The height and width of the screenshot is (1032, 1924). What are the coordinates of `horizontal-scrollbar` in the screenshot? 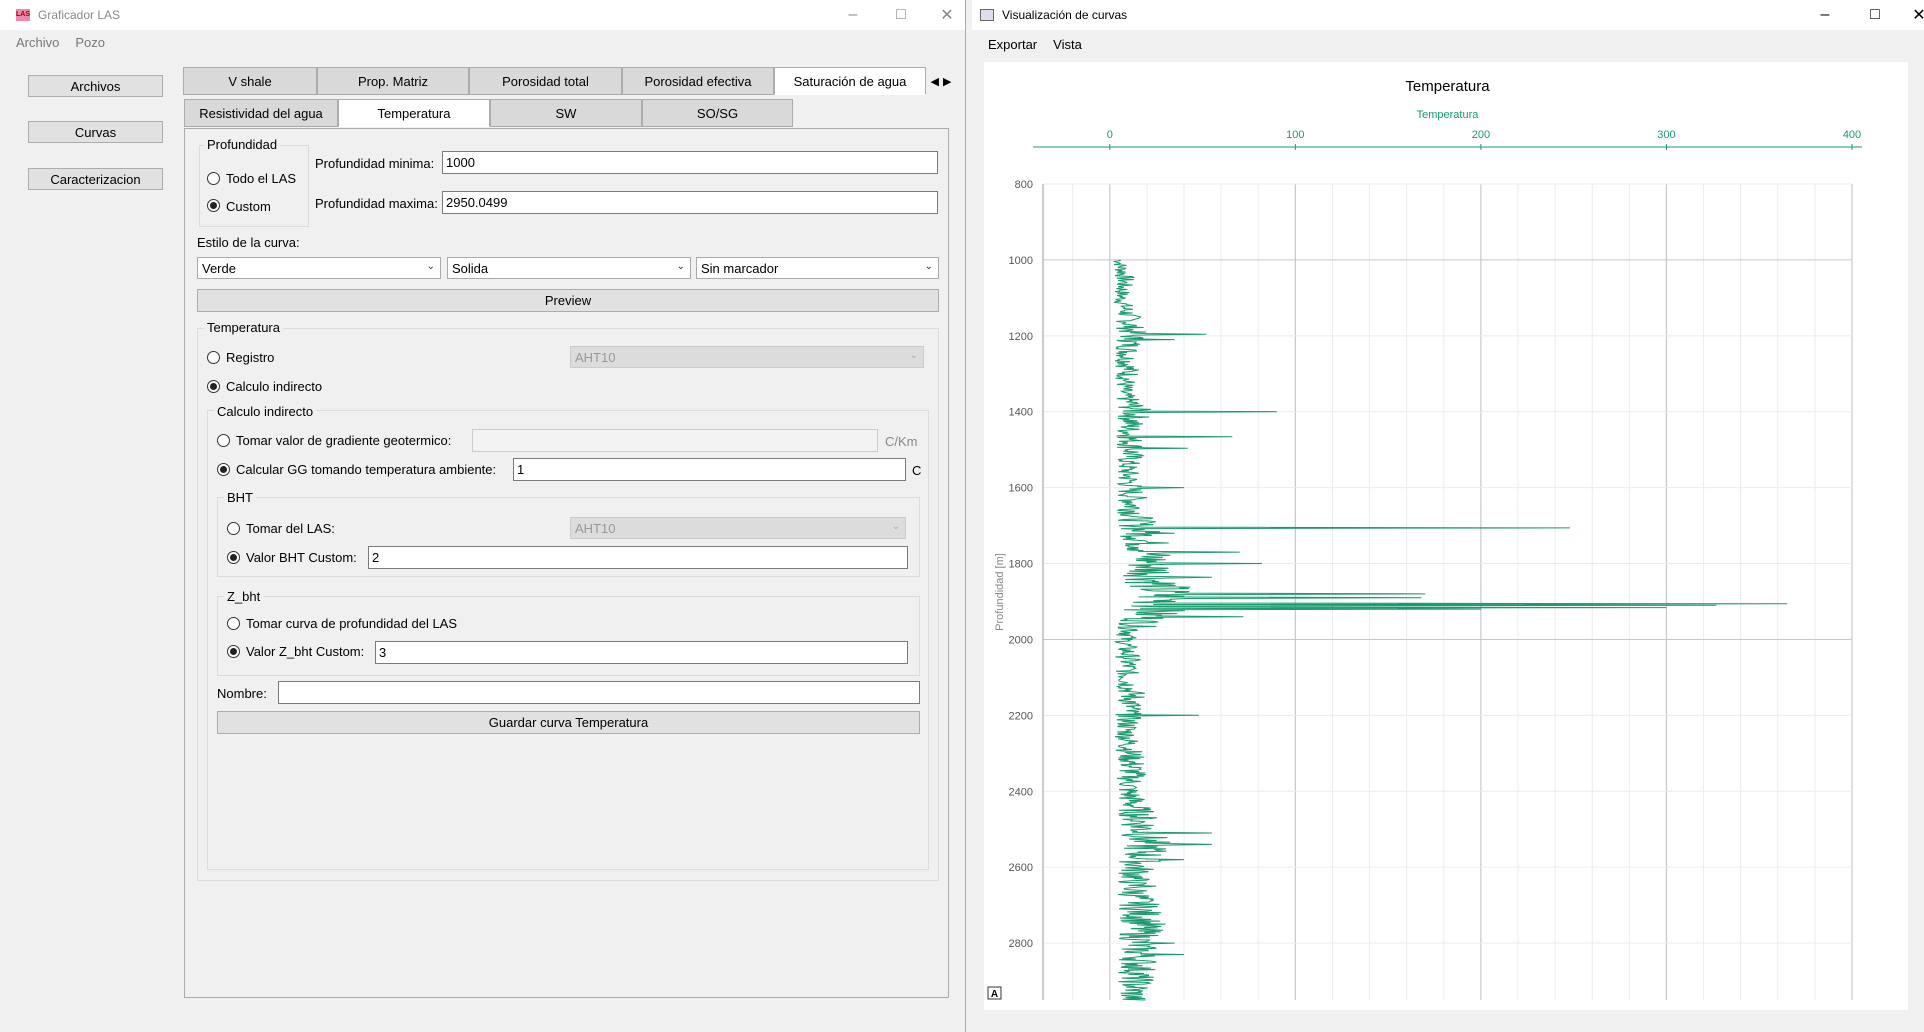 It's located at (1446, 1025).